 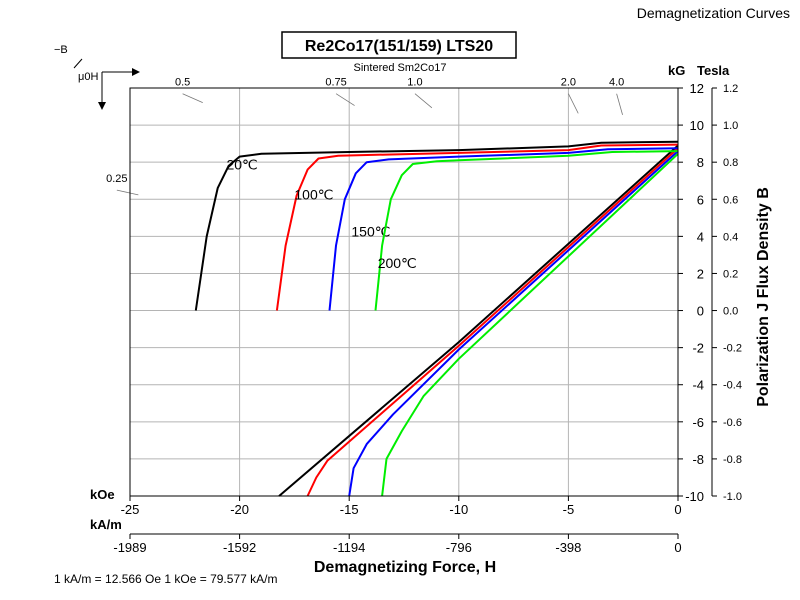 What do you see at coordinates (239, 509) in the screenshot?
I see `x-tick-label-koe: -20` at bounding box center [239, 509].